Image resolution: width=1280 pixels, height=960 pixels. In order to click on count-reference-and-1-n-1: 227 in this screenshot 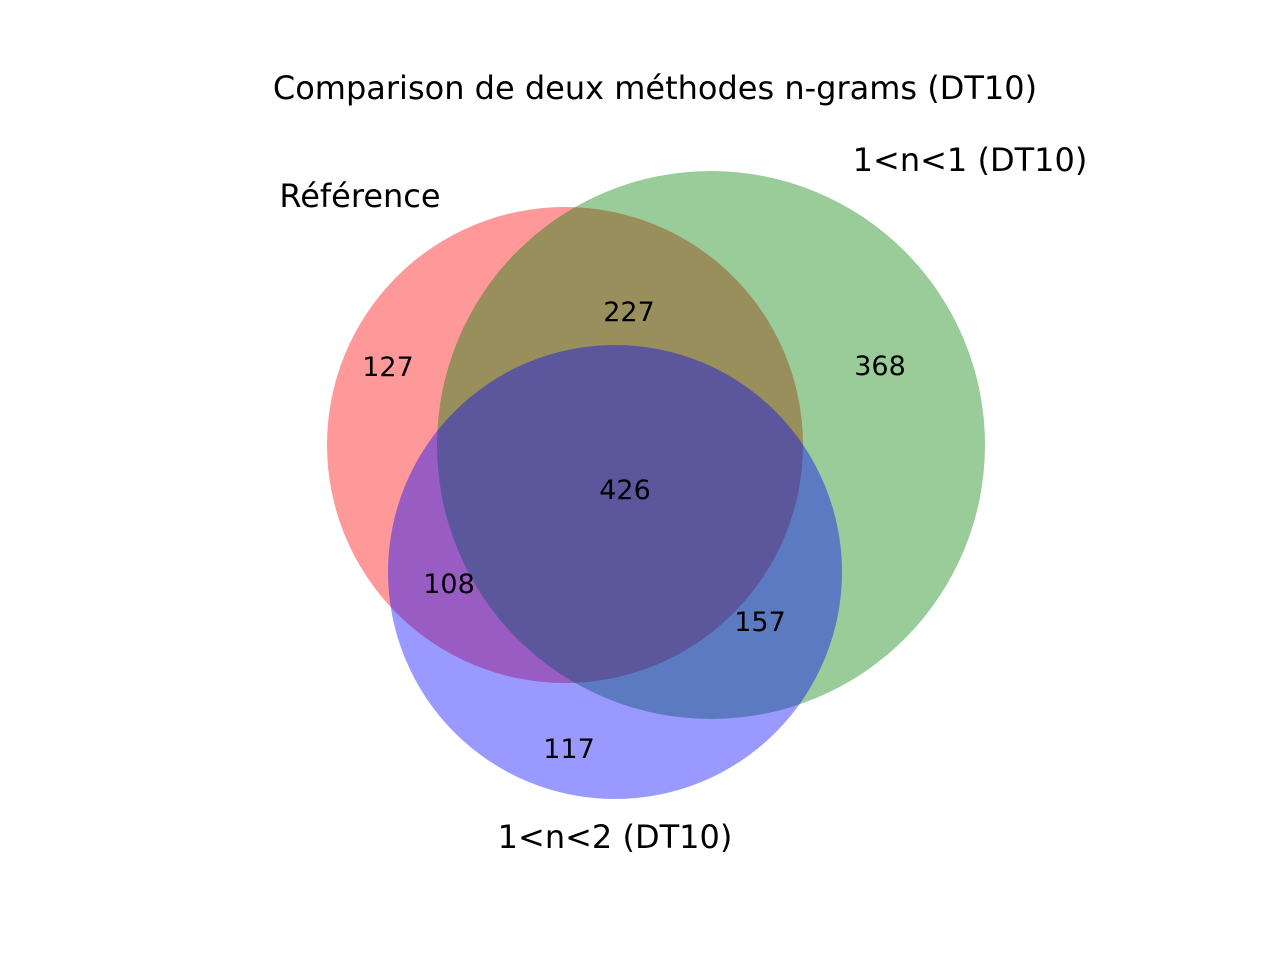, I will do `click(629, 312)`.